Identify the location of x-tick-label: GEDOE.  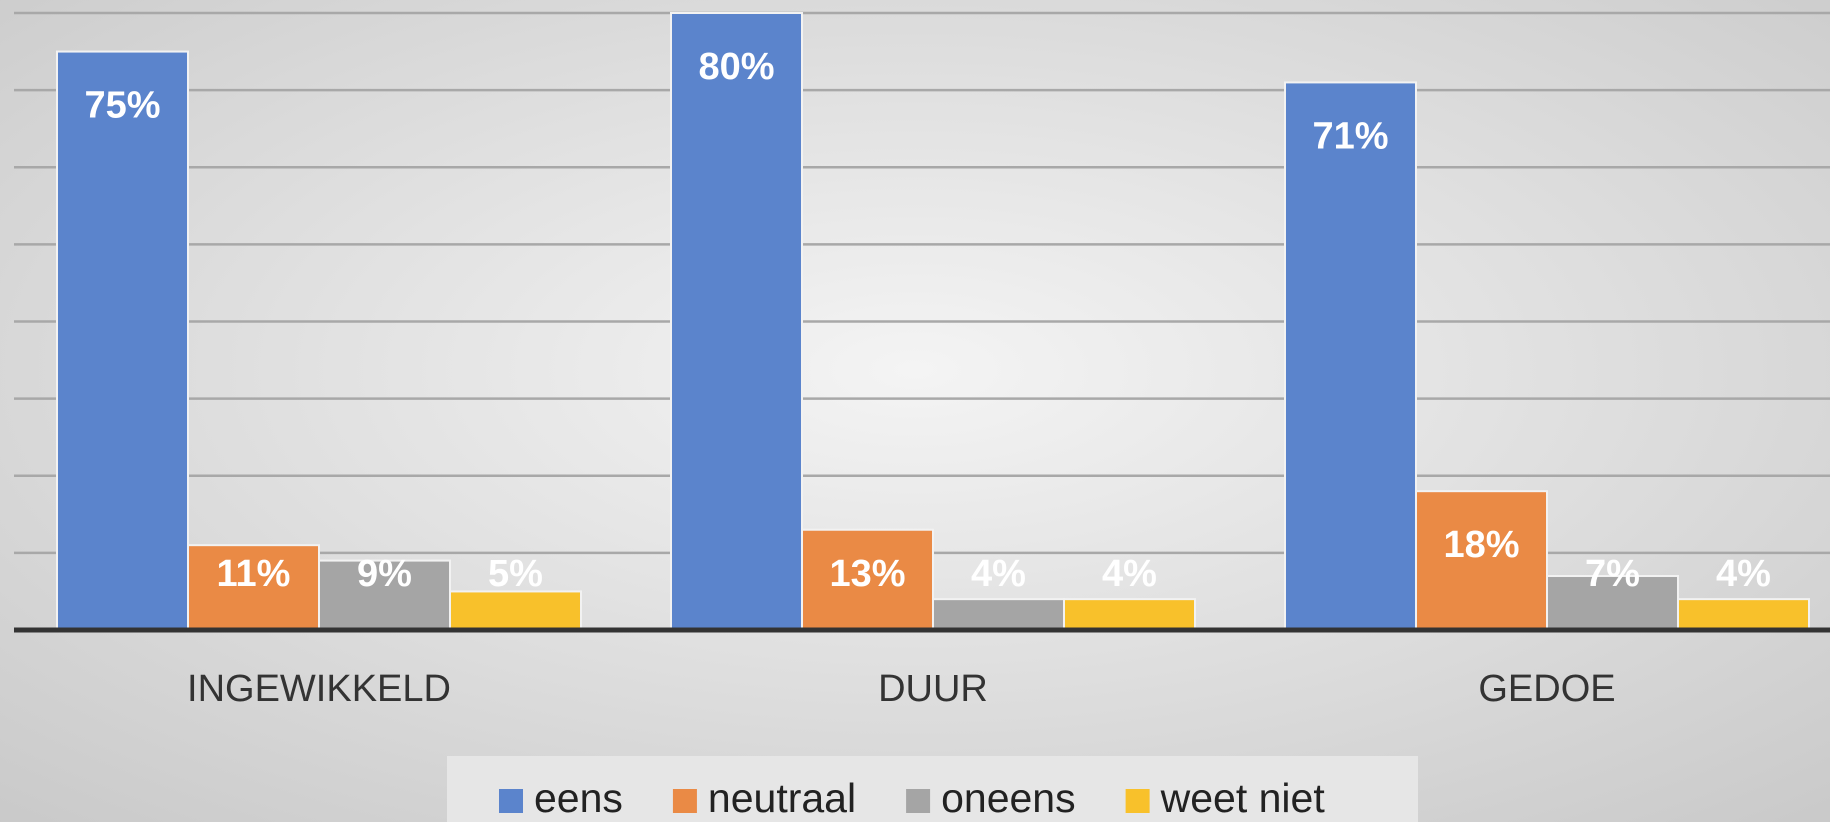
(1546, 689).